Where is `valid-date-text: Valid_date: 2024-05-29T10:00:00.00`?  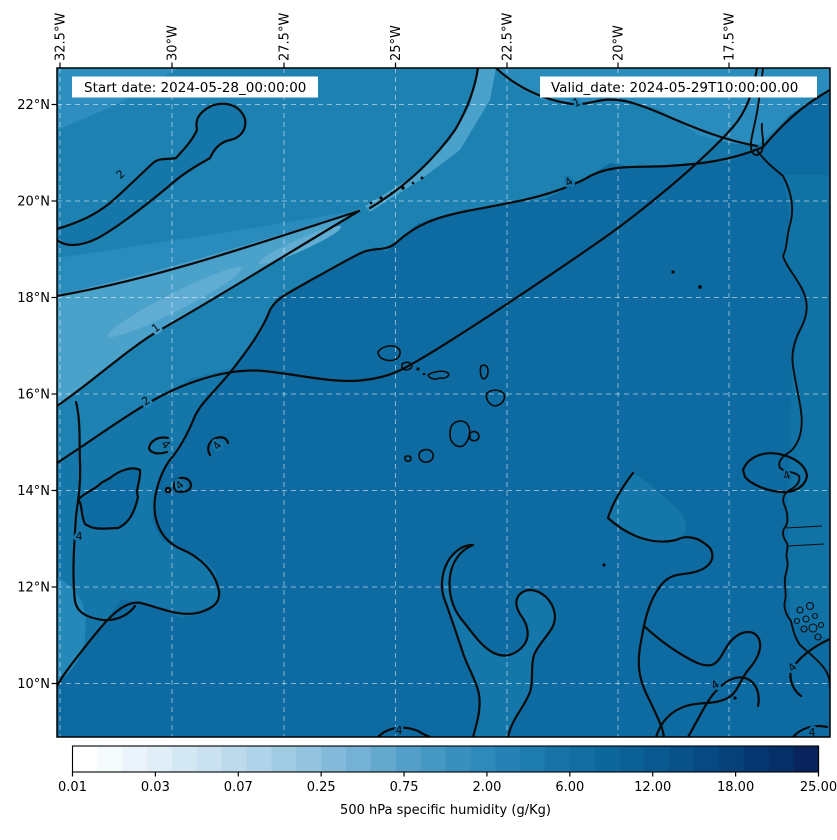 valid-date-text: Valid_date: 2024-05-29T10:00:00.00 is located at coordinates (674, 88).